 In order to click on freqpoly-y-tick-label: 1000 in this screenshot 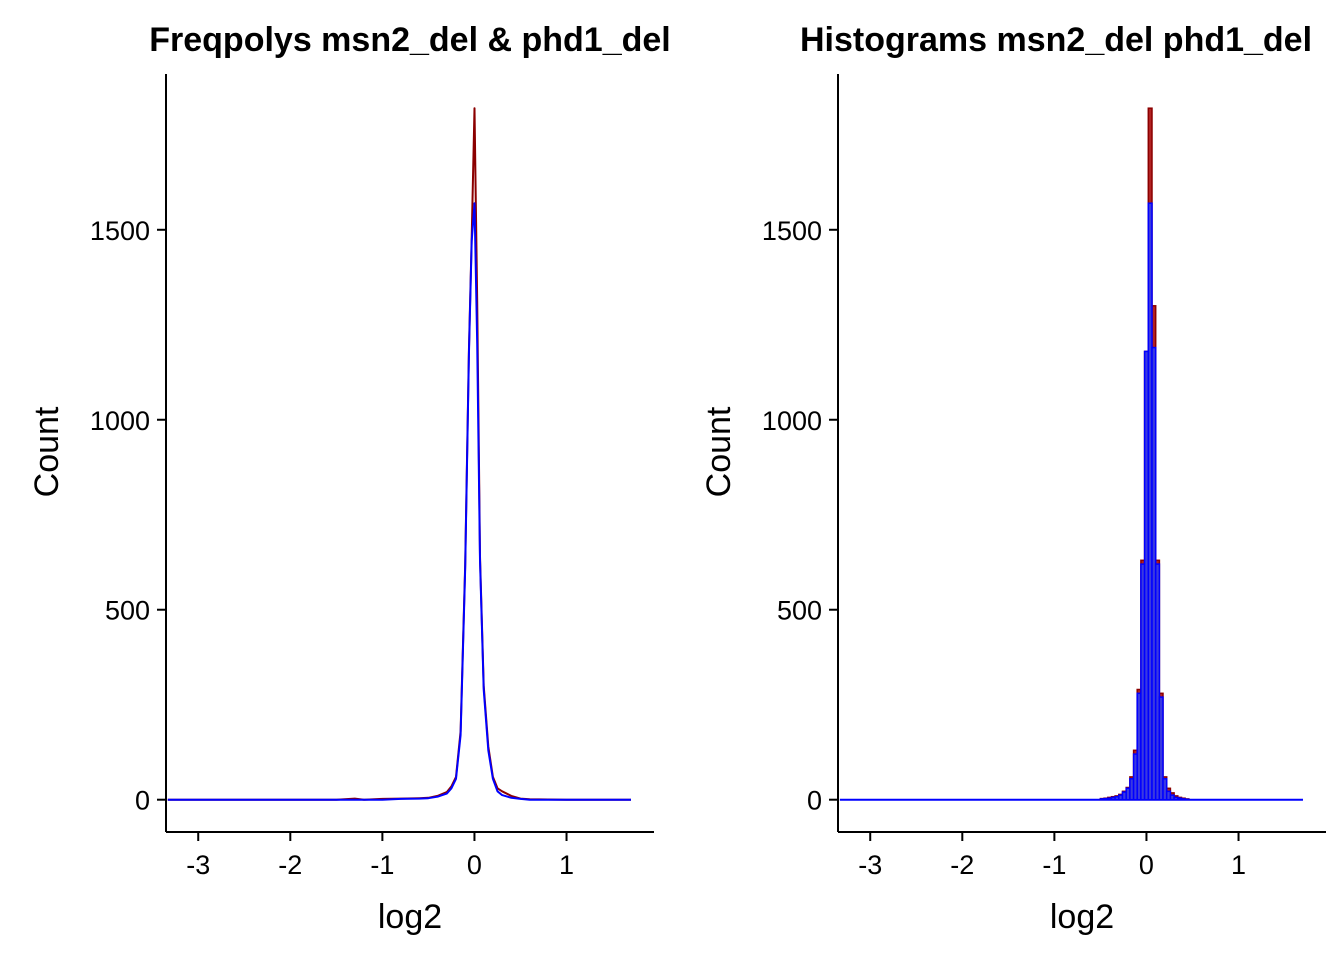, I will do `click(120, 421)`.